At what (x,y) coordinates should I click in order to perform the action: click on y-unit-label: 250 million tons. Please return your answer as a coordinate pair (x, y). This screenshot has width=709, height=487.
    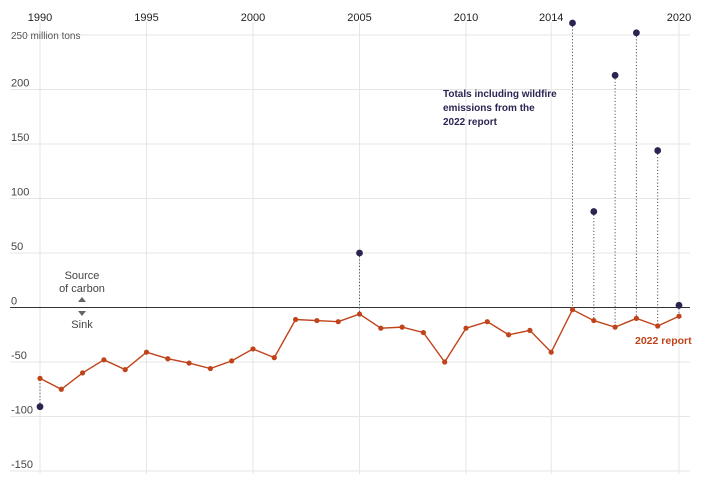
    Looking at the image, I should click on (45, 36).